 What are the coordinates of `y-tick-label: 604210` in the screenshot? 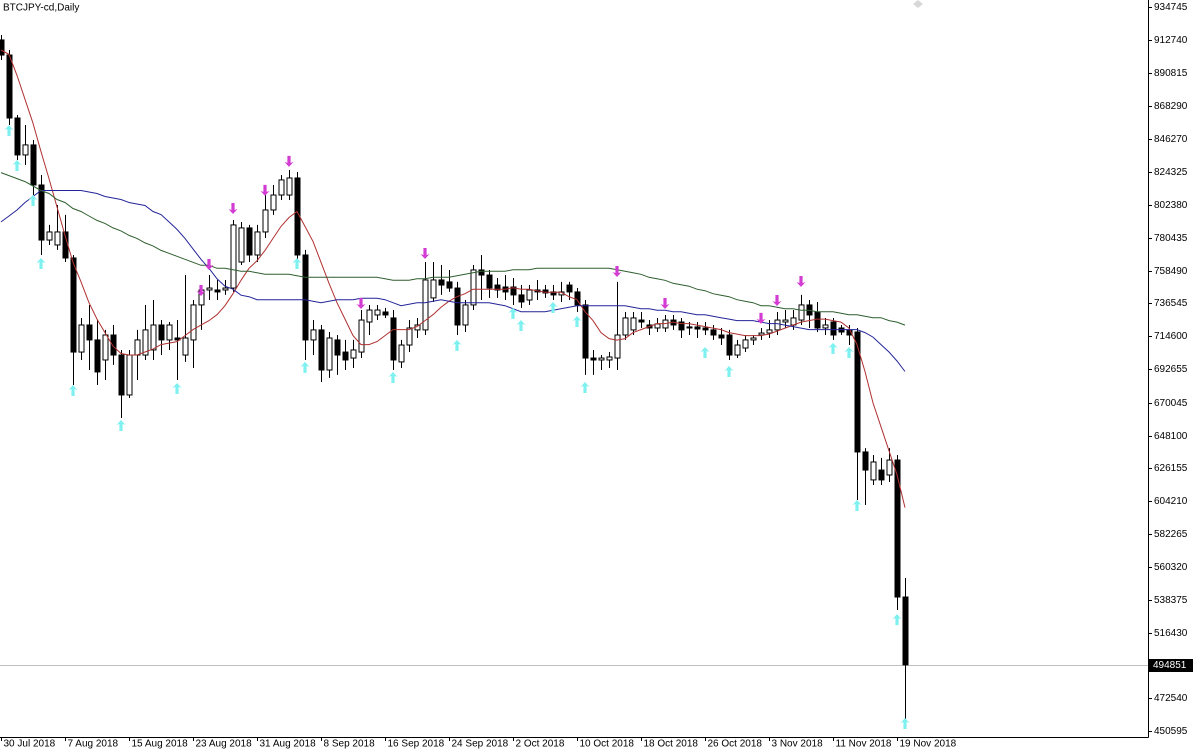 It's located at (1171, 501).